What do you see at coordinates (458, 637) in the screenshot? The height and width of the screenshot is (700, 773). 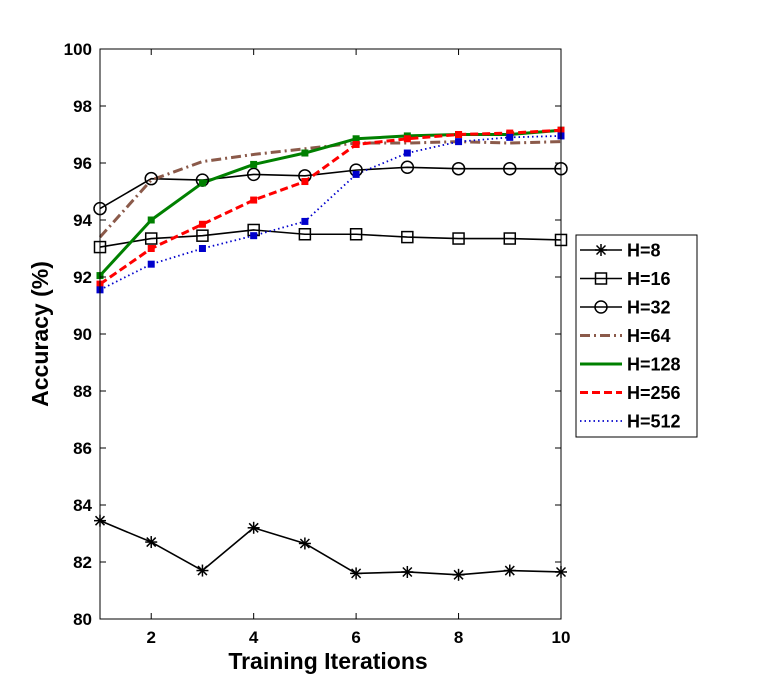 I see `x-tick-label: 8` at bounding box center [458, 637].